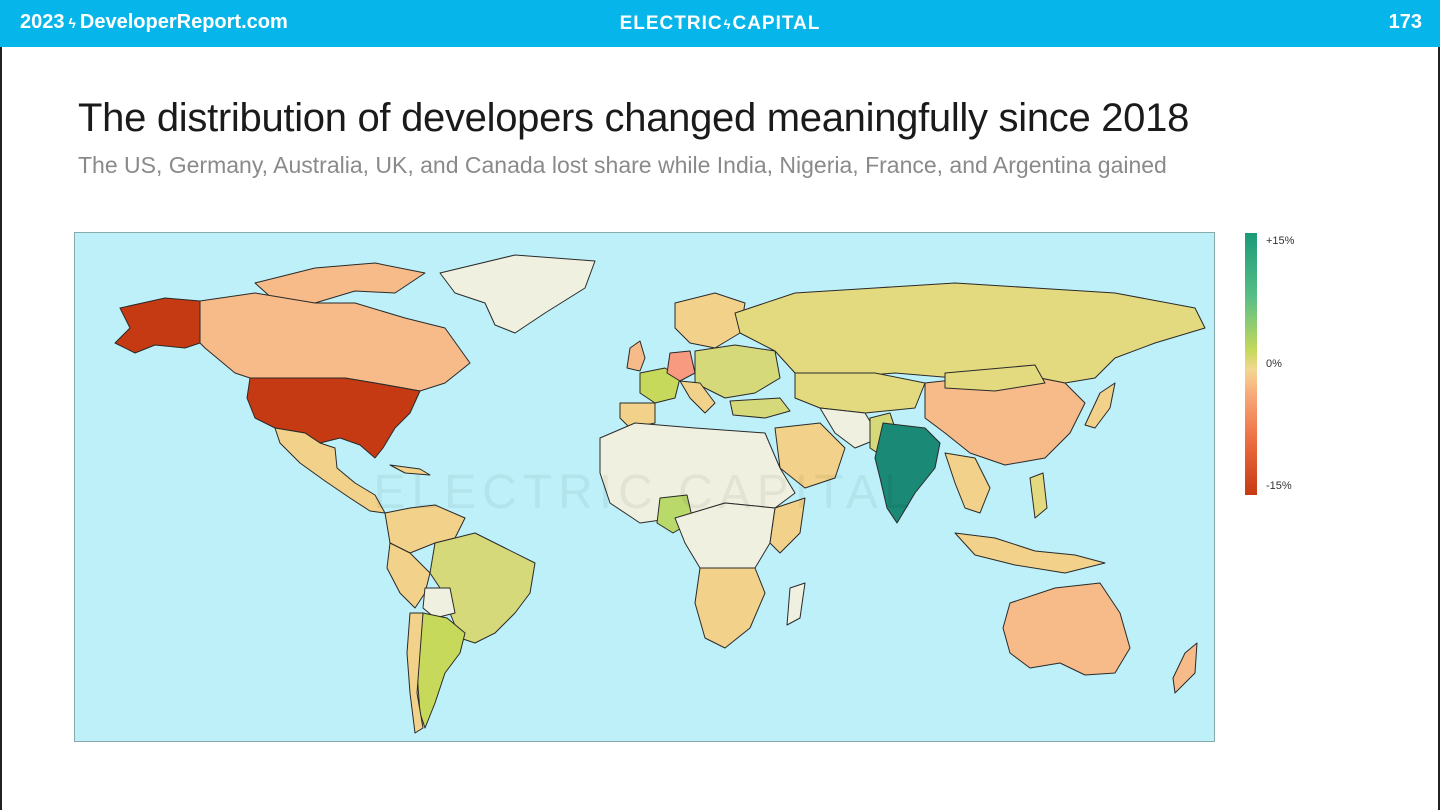  What do you see at coordinates (710, 320) in the screenshot?
I see `country-scandinavia` at bounding box center [710, 320].